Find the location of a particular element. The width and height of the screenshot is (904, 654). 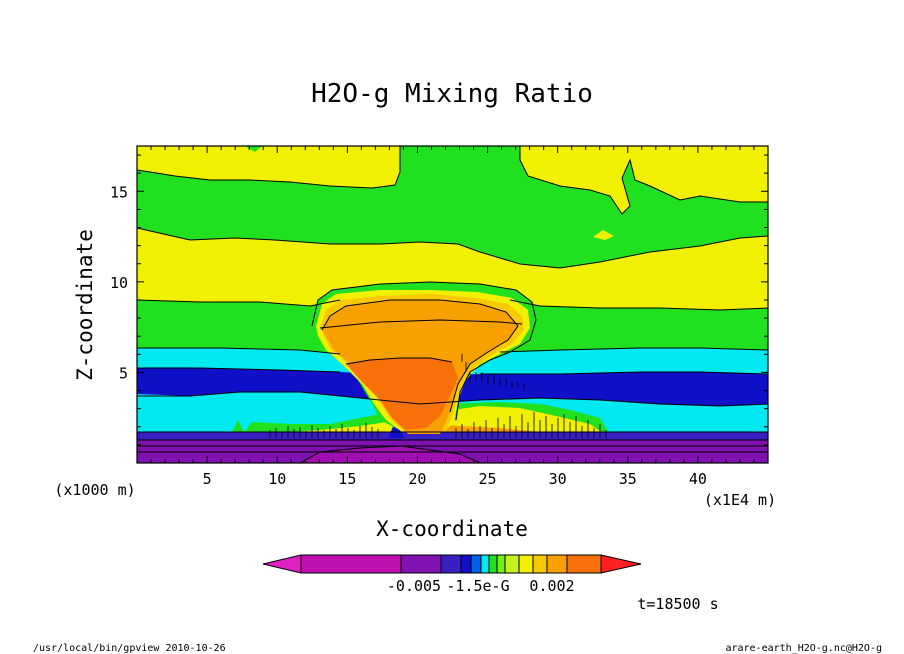

colorbar-labels: -0.005 -1.5e-G 0.002 is located at coordinates (481, 586).